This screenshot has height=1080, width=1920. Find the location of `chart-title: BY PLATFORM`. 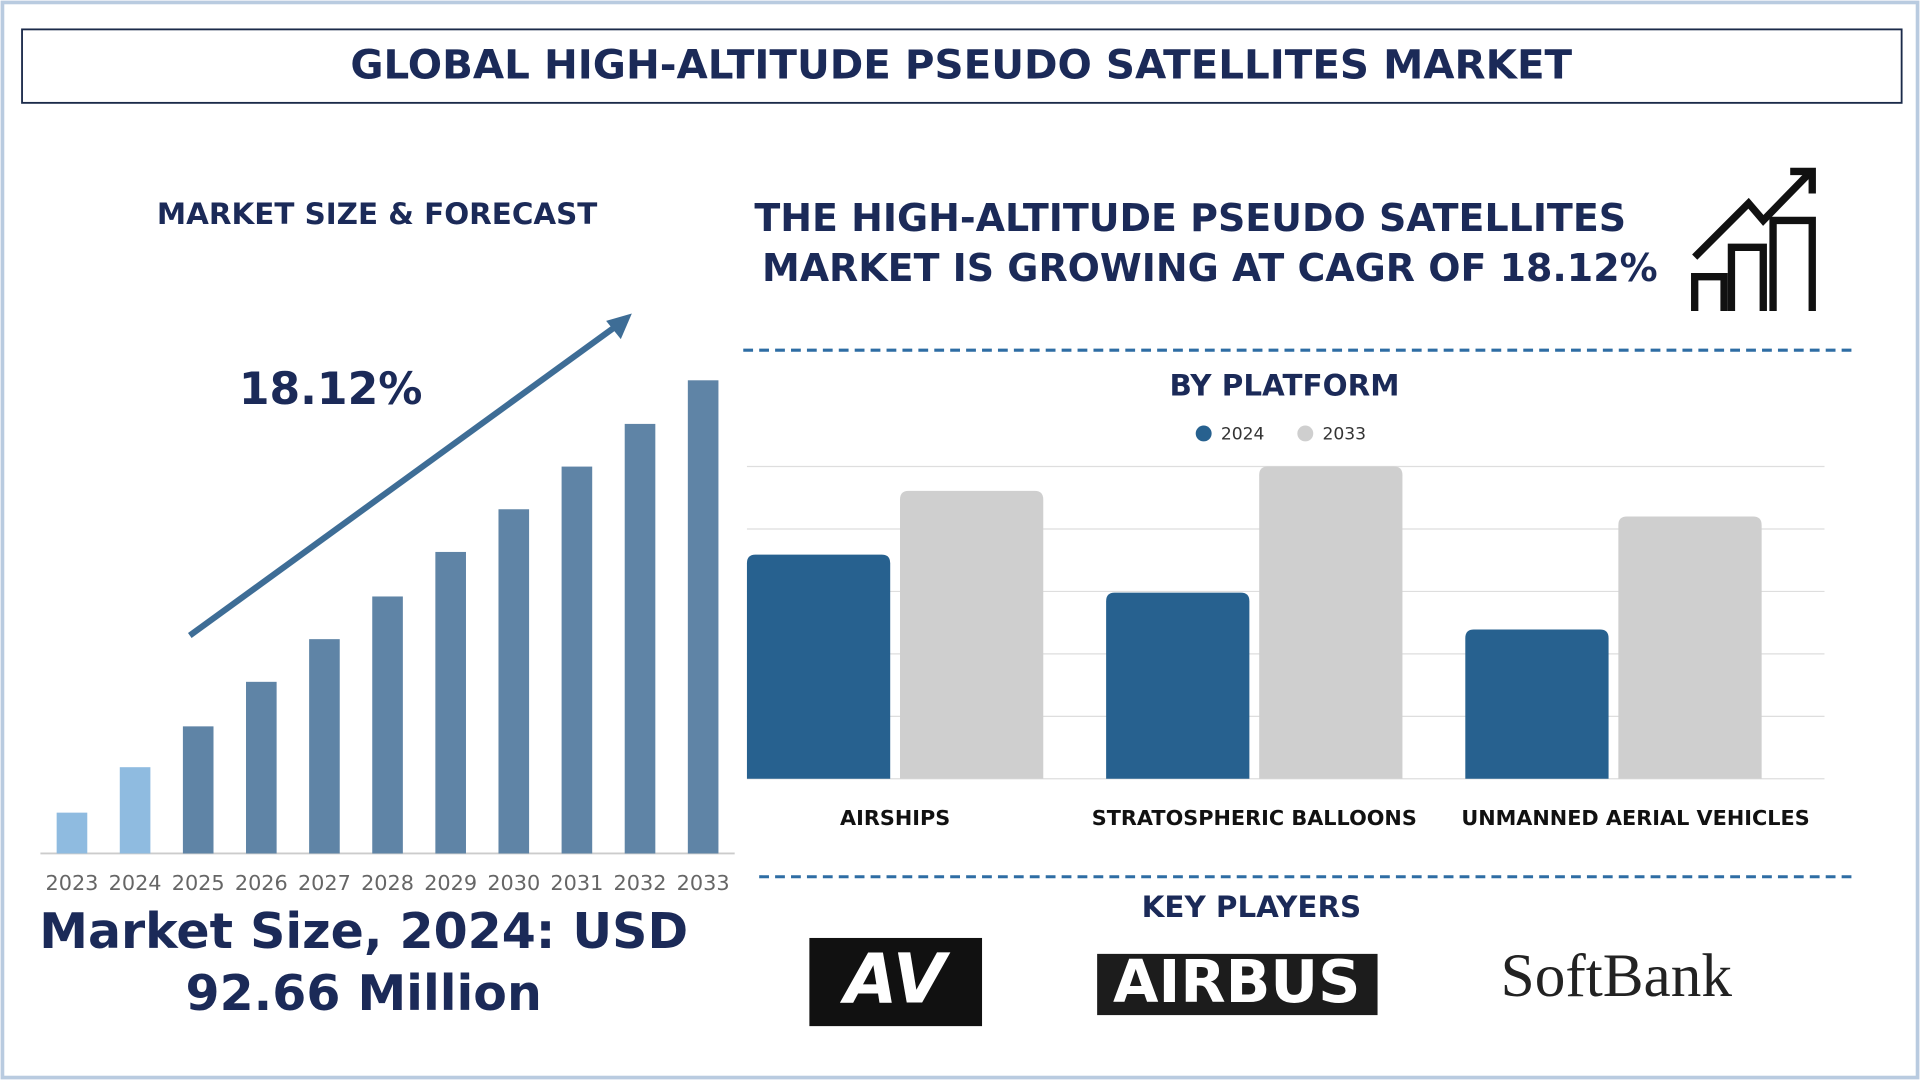

chart-title: BY PLATFORM is located at coordinates (1285, 385).